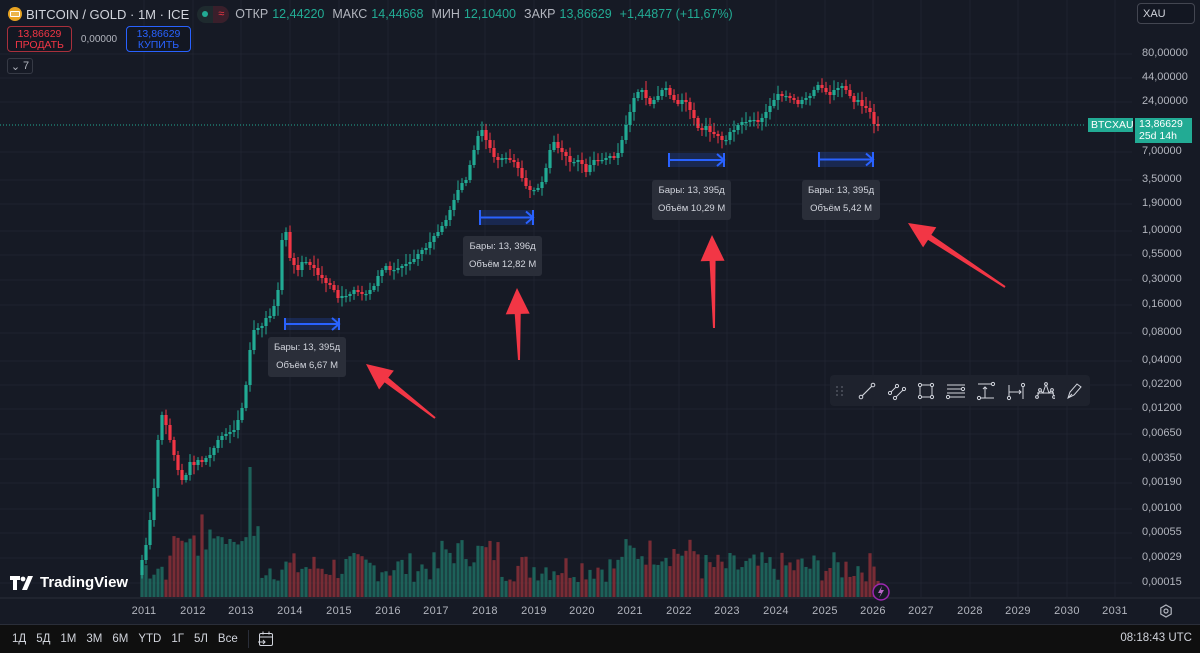 The width and height of the screenshot is (1200, 653). I want to click on parallel-channel-tool, so click(897, 391).